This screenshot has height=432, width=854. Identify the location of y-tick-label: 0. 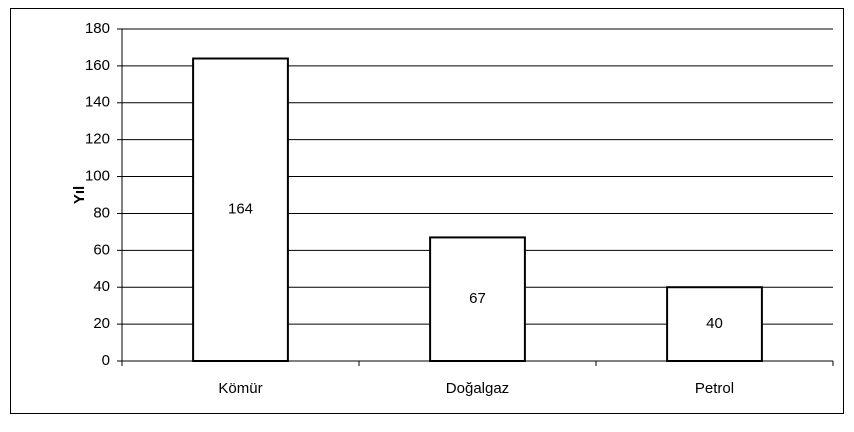
(106, 360).